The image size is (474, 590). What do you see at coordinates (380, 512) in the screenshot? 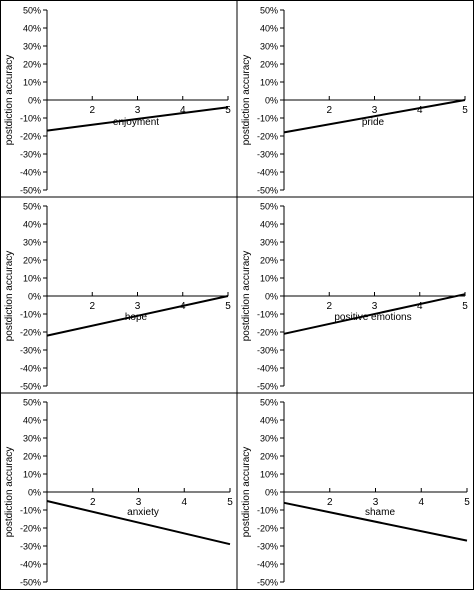
I see `chart-annotation: shame` at bounding box center [380, 512].